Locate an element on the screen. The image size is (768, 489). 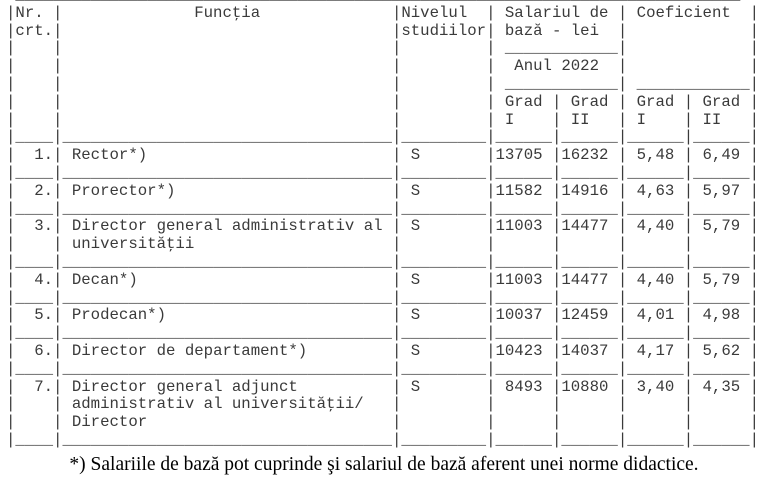
header-nr: Nr. is located at coordinates (29, 12).